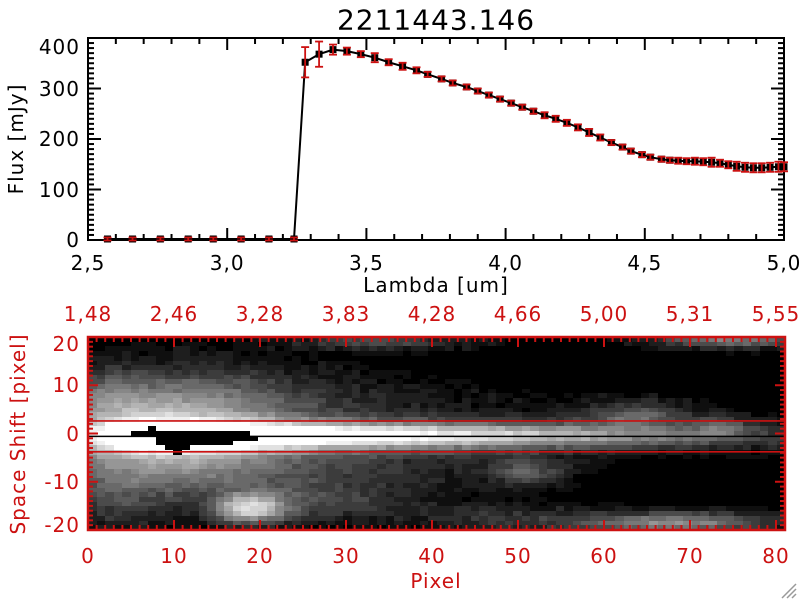 The image size is (800, 600). What do you see at coordinates (775, 314) in the screenshot?
I see `image-top-wavelength-label: 5,55` at bounding box center [775, 314].